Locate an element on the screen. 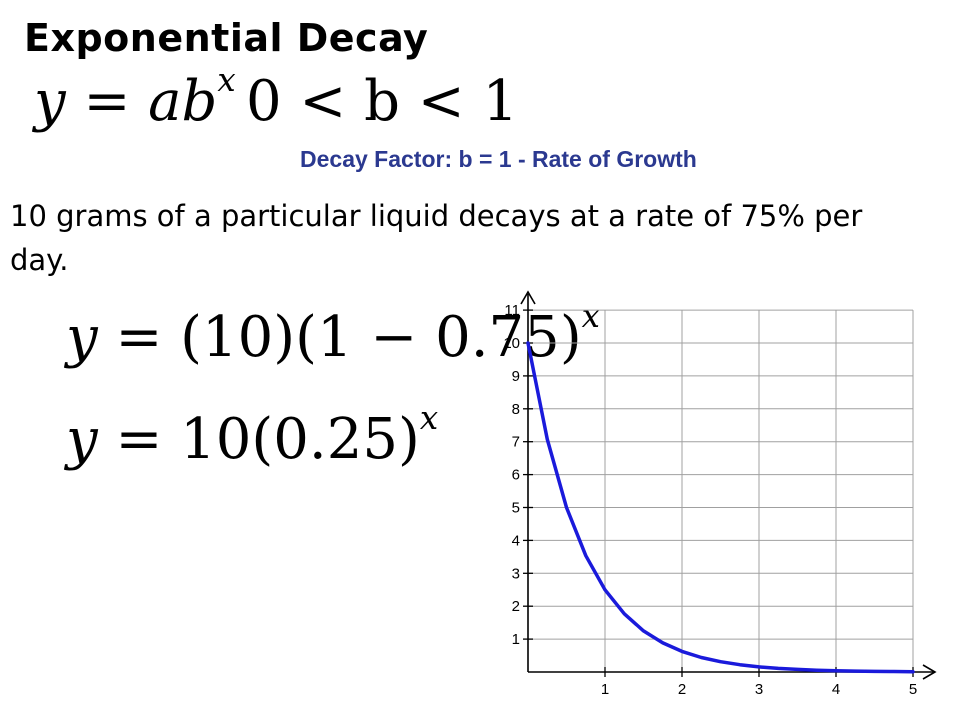  x-tick-label: 4 is located at coordinates (836, 689).